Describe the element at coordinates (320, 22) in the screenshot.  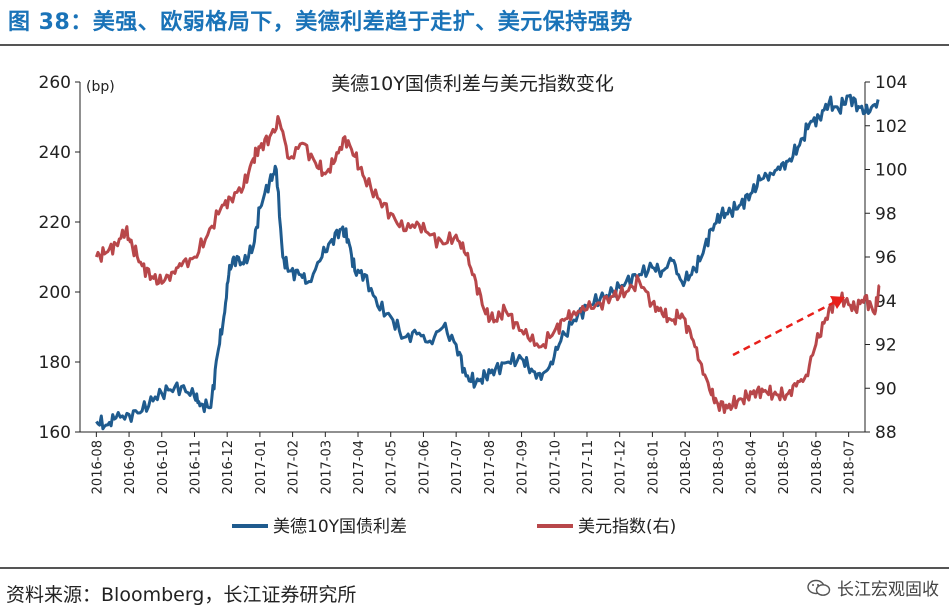
I see `figure-title: 图 38：美强、欧弱格局下，美德利差趋于走扩、美元保持强势` at that location.